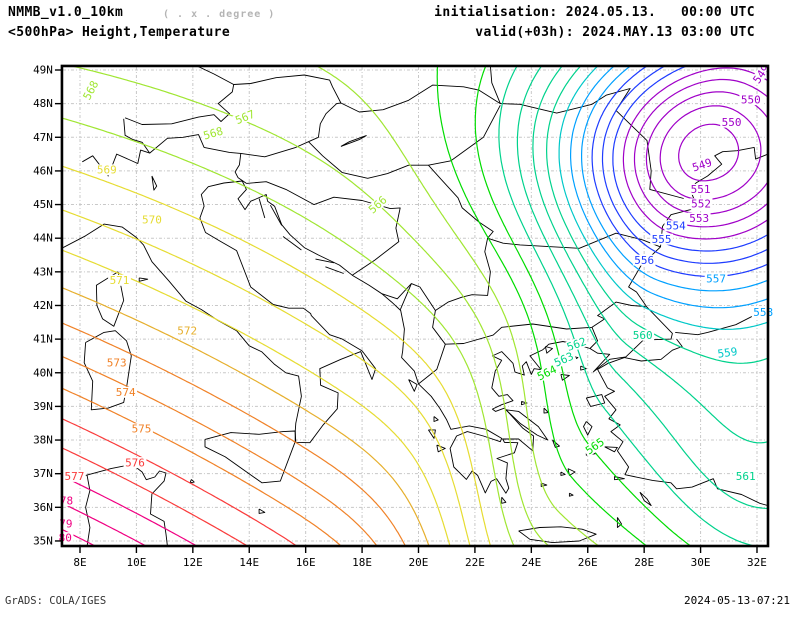 The width and height of the screenshot is (800, 618). I want to click on contour-label-572: 572, so click(187, 331).